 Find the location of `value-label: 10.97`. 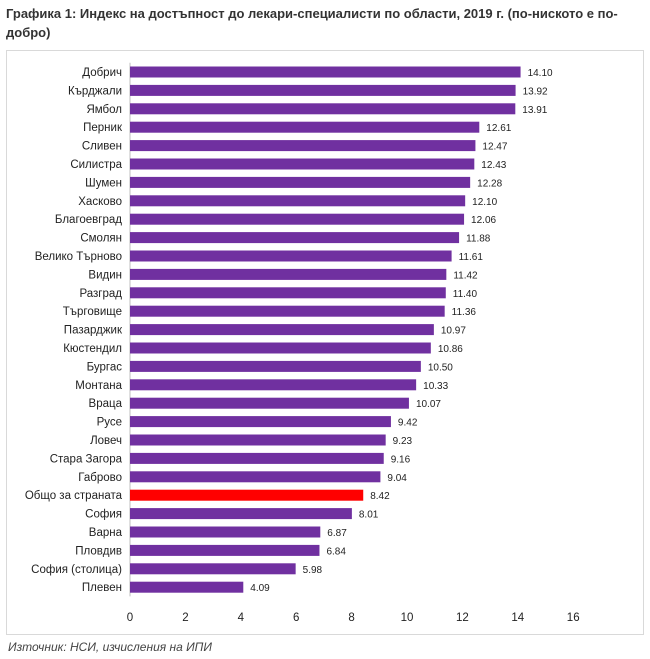

value-label: 10.97 is located at coordinates (453, 331).